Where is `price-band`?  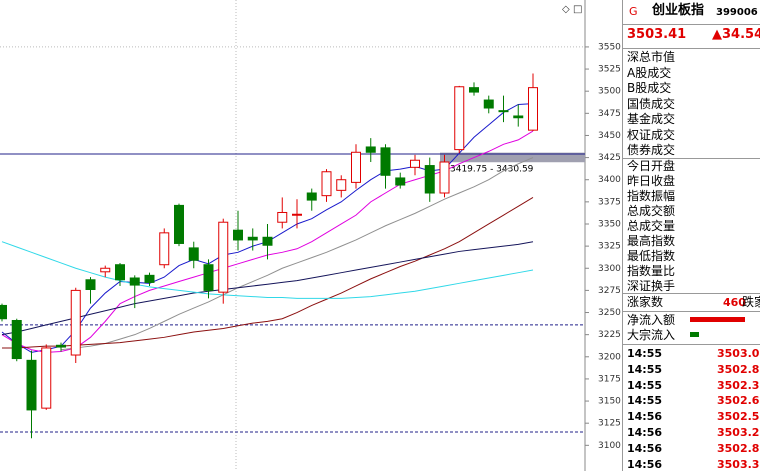 price-band is located at coordinates (512, 157).